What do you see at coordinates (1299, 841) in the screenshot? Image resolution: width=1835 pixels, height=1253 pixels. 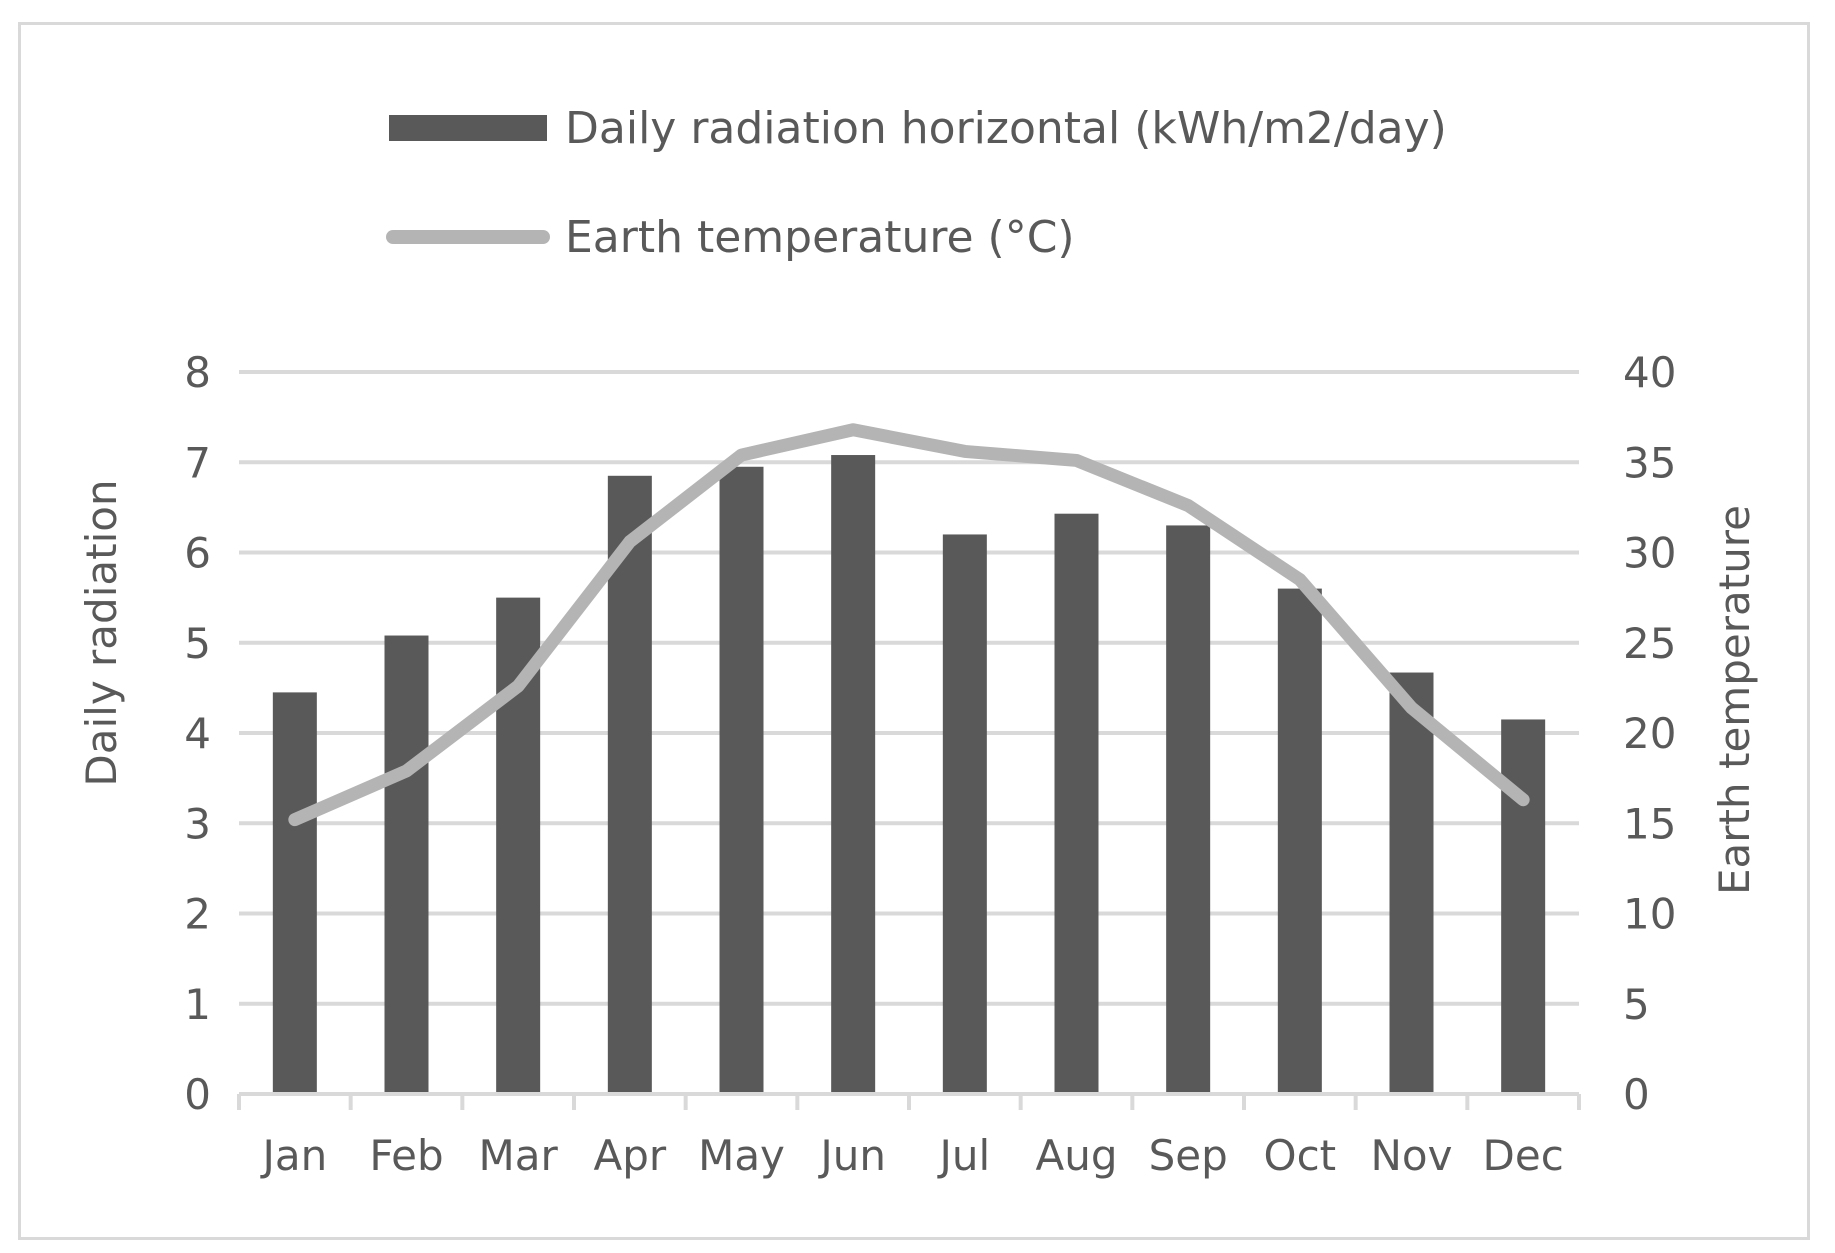 I see `bar-oct` at bounding box center [1299, 841].